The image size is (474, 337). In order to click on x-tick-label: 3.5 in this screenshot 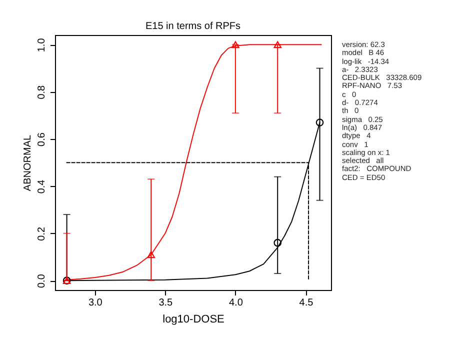, I will do `click(166, 303)`.